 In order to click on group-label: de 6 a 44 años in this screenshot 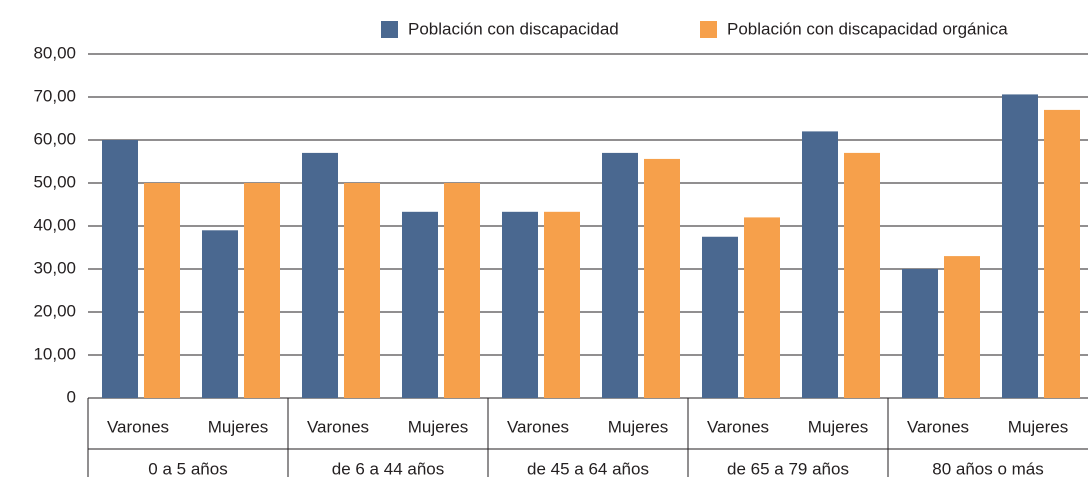, I will do `click(388, 468)`.